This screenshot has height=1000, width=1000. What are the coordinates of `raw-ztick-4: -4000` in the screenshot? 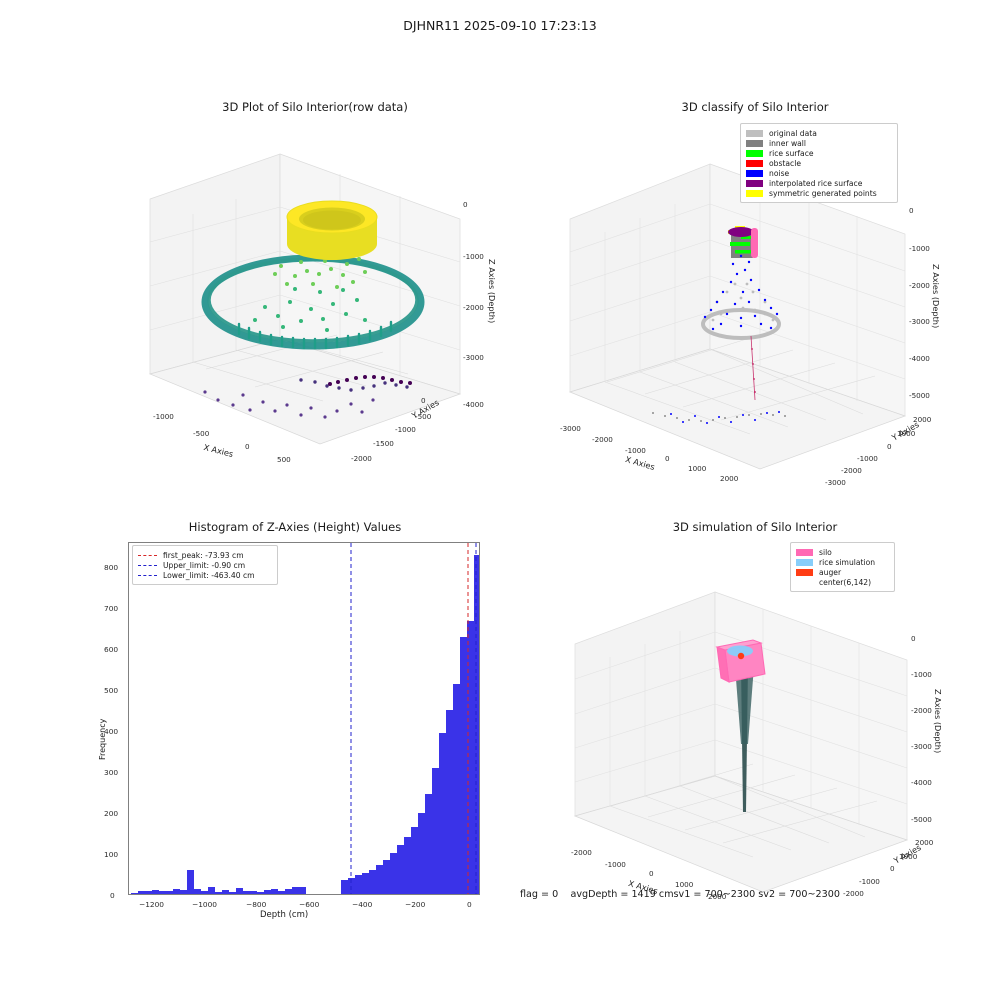 It's located at (473, 404).